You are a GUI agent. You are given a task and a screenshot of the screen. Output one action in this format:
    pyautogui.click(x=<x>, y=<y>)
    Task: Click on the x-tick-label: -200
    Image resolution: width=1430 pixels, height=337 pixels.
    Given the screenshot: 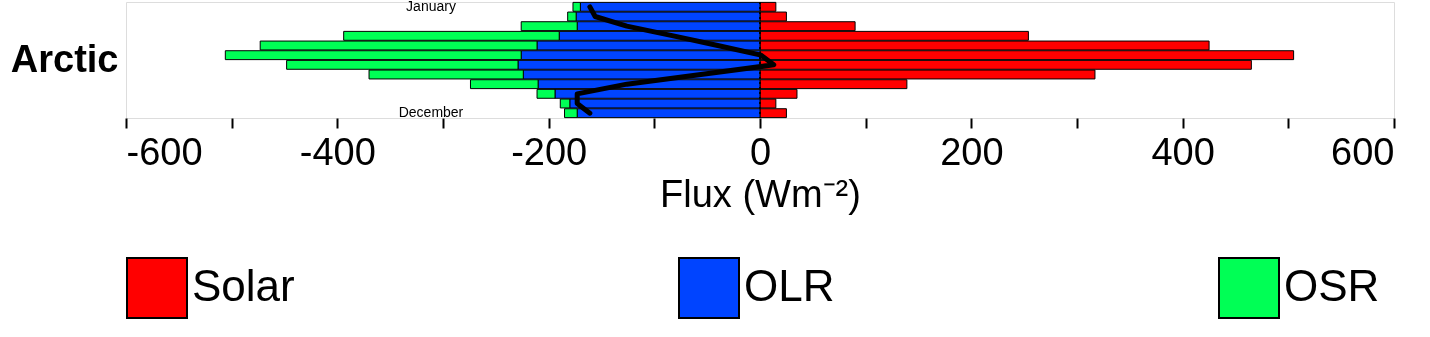 What is the action you would take?
    pyautogui.click(x=549, y=151)
    